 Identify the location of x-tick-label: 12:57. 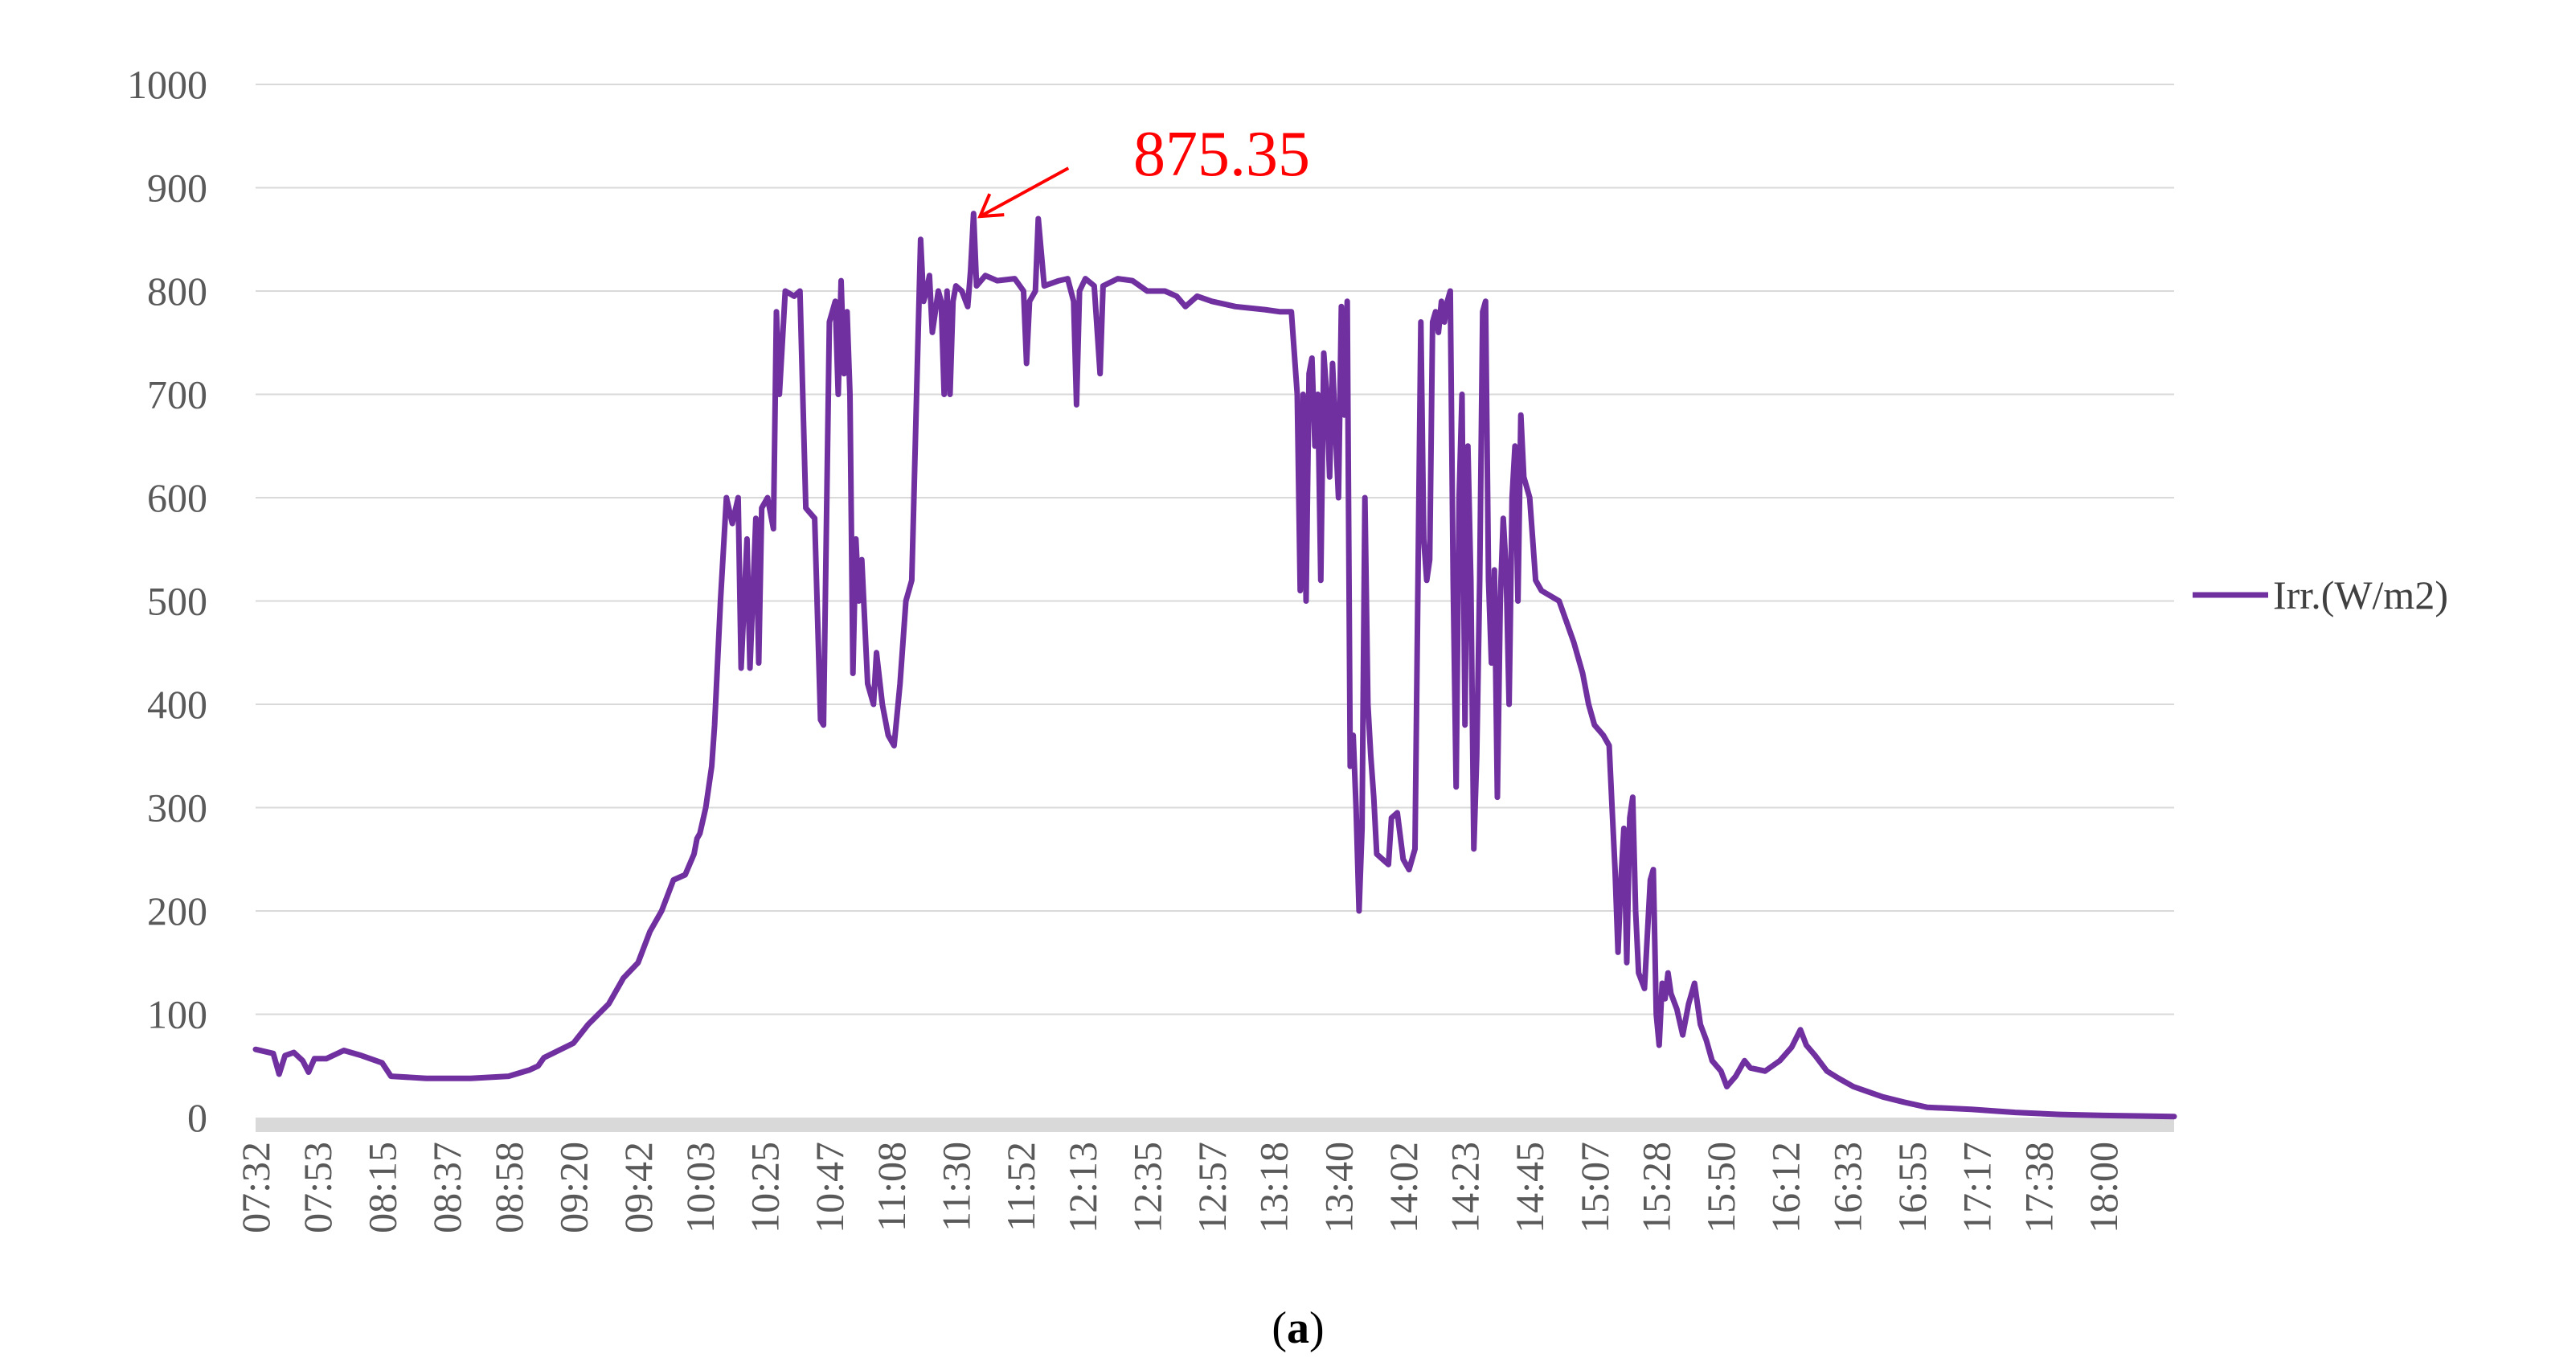
(1212, 1187).